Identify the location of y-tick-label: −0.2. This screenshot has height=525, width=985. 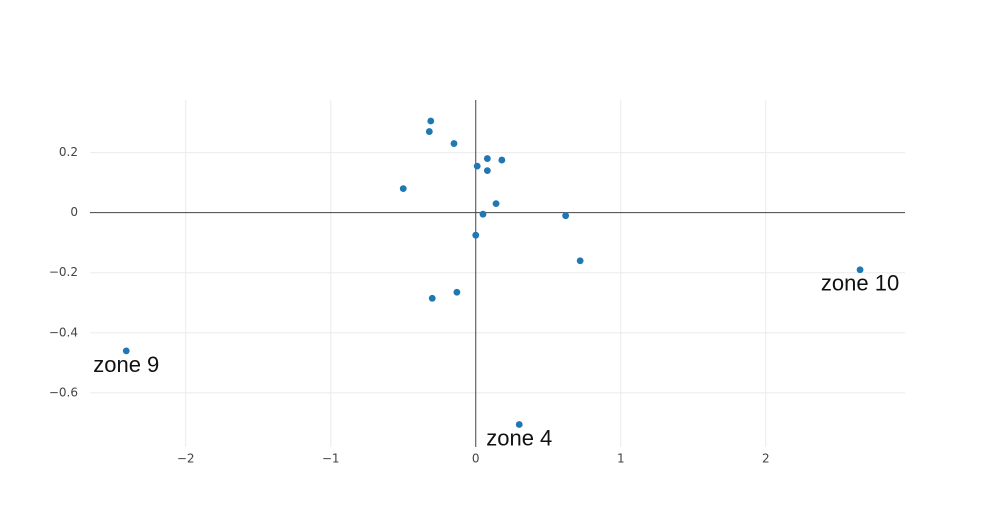
(63, 272).